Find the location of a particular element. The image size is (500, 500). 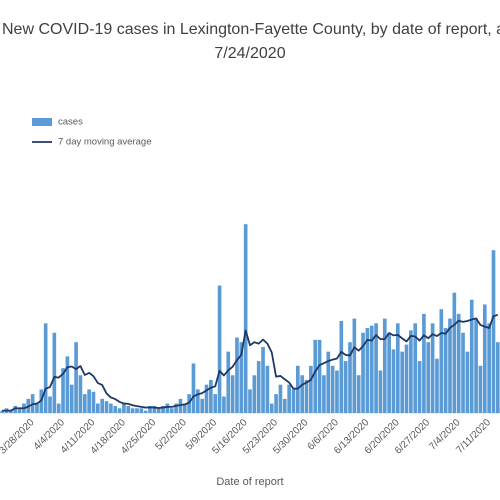

x-axis-title: Date of report is located at coordinates (249, 482).